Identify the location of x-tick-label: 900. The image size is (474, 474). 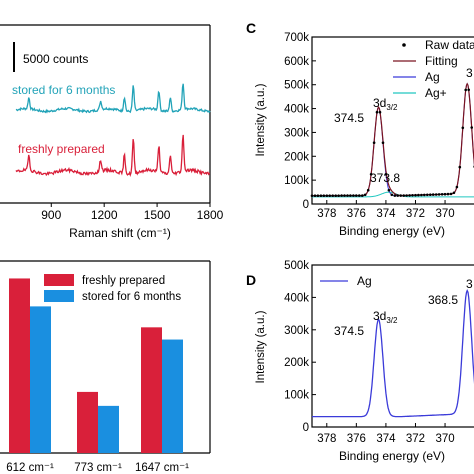
(51, 215).